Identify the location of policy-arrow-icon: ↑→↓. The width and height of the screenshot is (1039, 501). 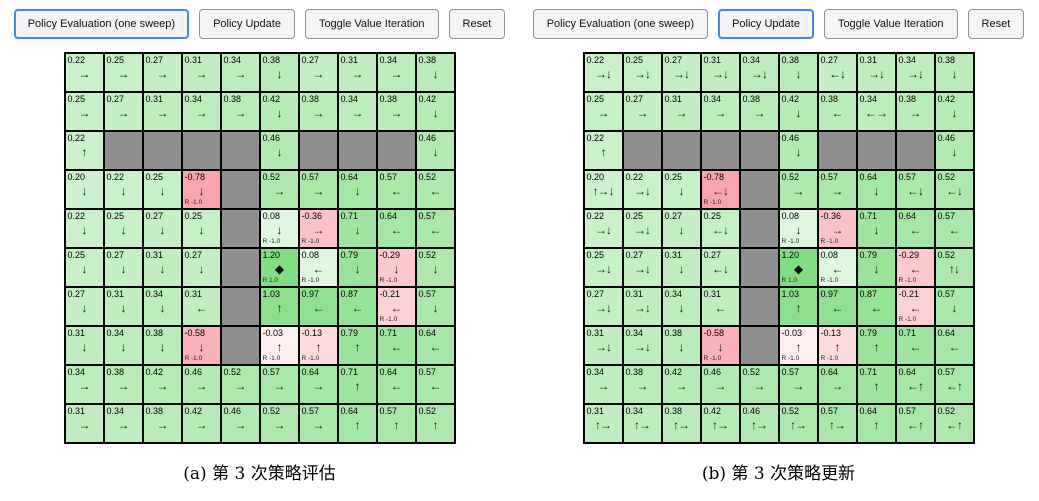
(603, 191).